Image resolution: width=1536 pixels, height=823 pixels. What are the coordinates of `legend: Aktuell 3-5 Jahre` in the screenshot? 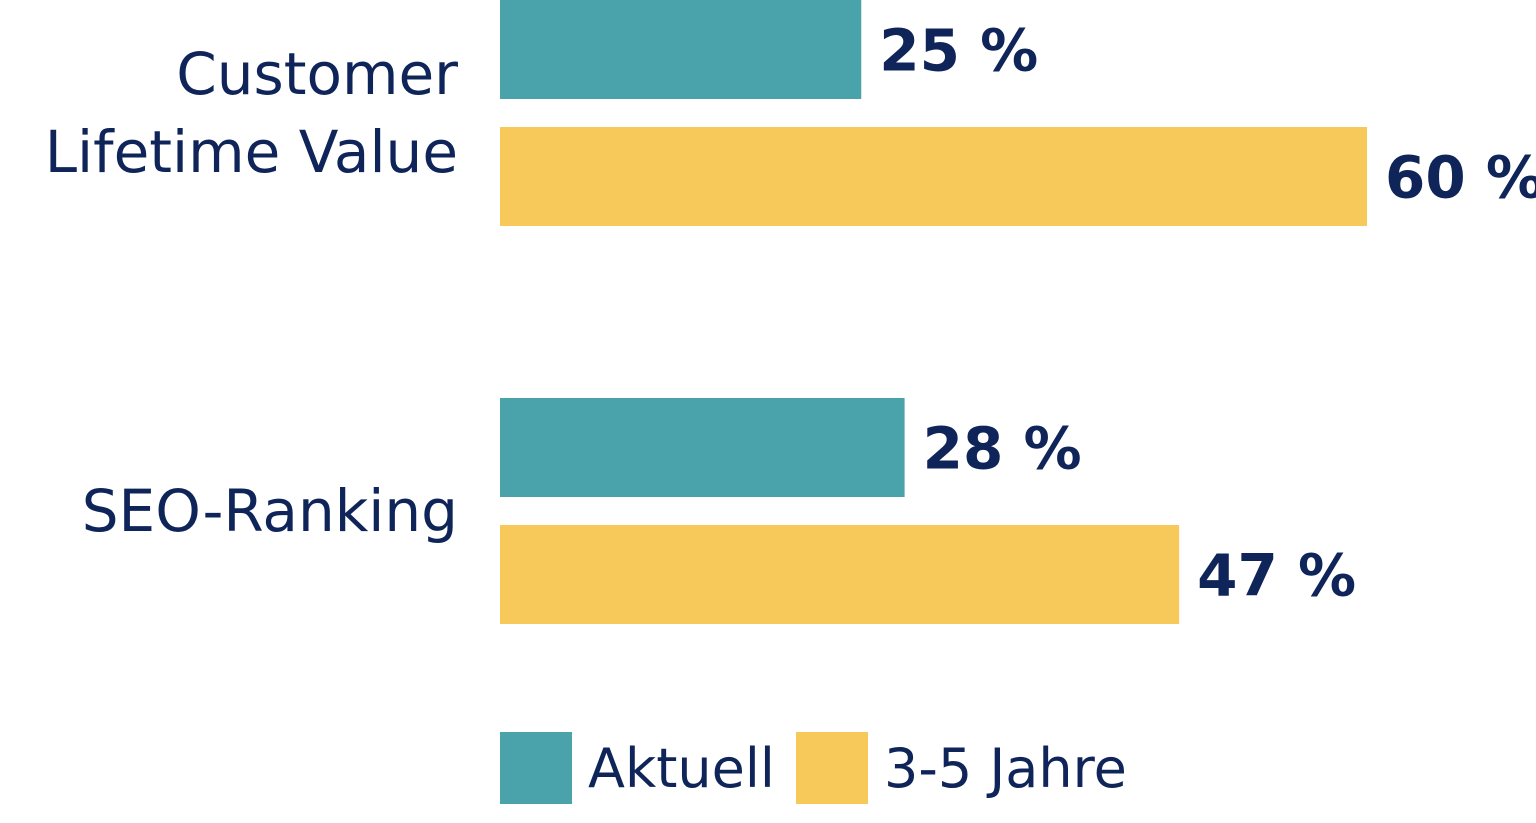 It's located at (813, 768).